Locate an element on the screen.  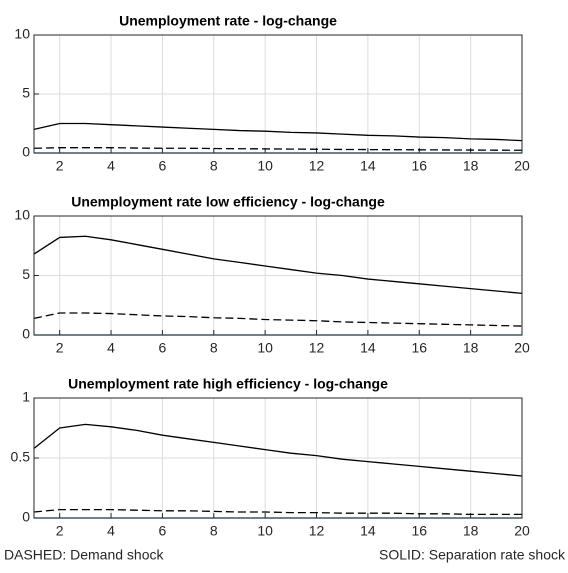
footer-right: SOLID: Separation rate shock is located at coordinates (472, 555).